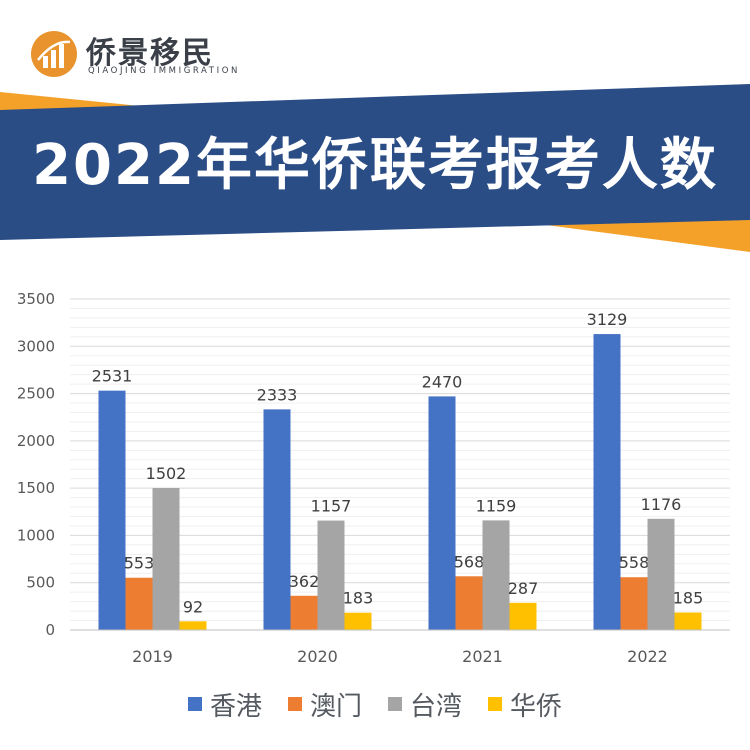 The width and height of the screenshot is (750, 750). I want to click on data-label: 92, so click(193, 606).